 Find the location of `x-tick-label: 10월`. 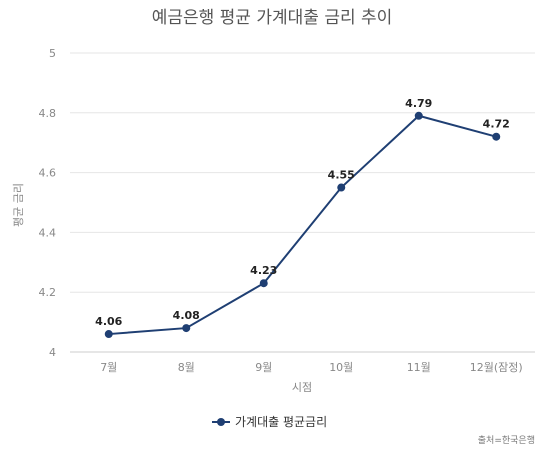

x-tick-label: 10월 is located at coordinates (341, 367).